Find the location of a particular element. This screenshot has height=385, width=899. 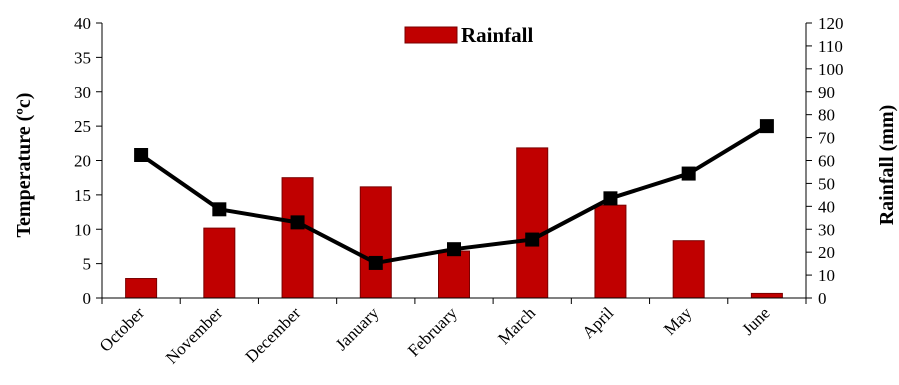

y2-tick-label: 100 is located at coordinates (831, 69).